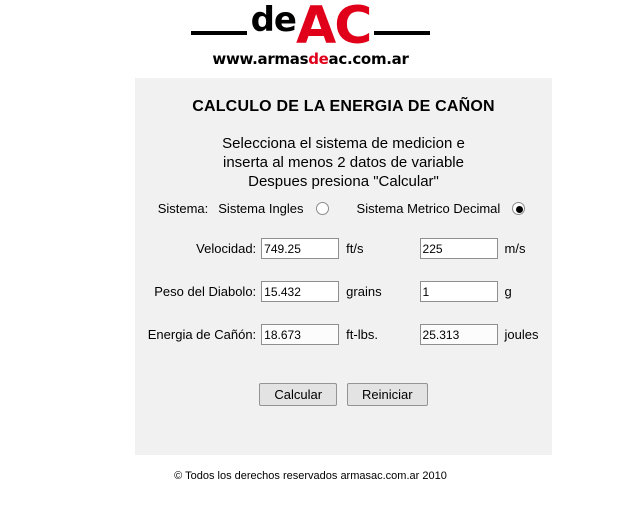 The image size is (621, 530). Describe the element at coordinates (364, 291) in the screenshot. I see `unit-peso-imperial: grains` at that location.